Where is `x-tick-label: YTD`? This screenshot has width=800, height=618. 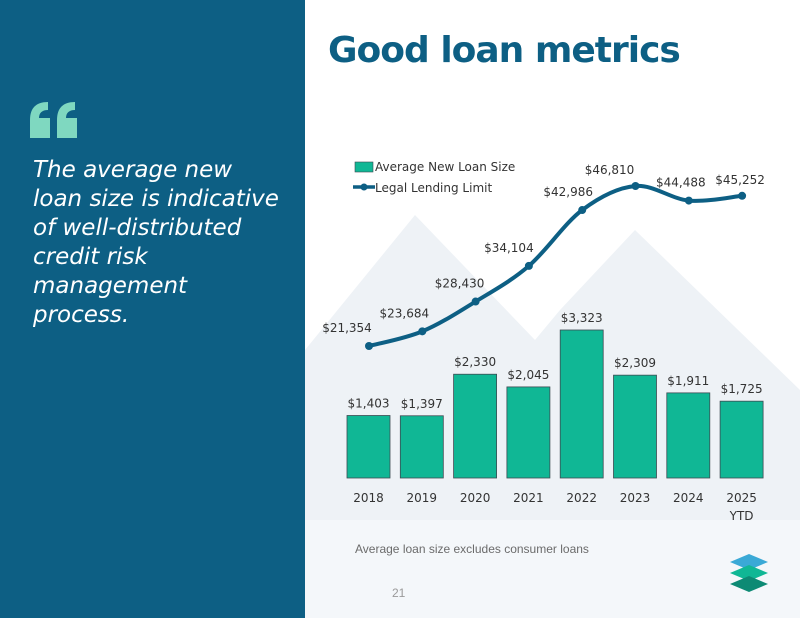
x-tick-label: YTD is located at coordinates (741, 516).